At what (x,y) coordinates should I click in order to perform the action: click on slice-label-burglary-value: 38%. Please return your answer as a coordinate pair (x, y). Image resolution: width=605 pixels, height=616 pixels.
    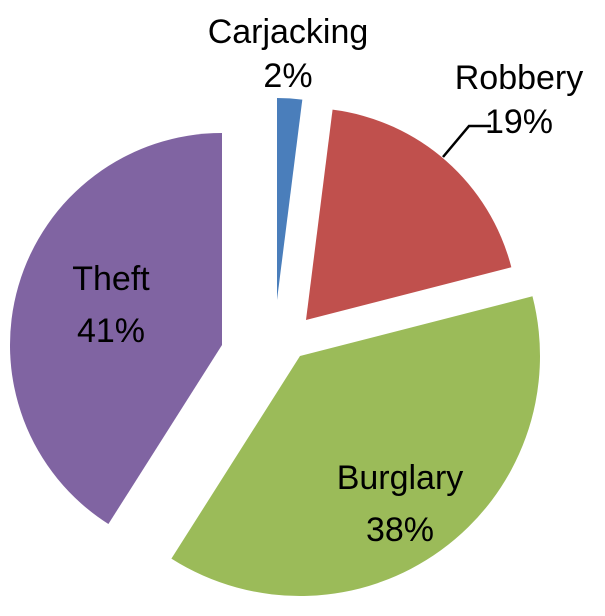
    Looking at the image, I should click on (400, 530).